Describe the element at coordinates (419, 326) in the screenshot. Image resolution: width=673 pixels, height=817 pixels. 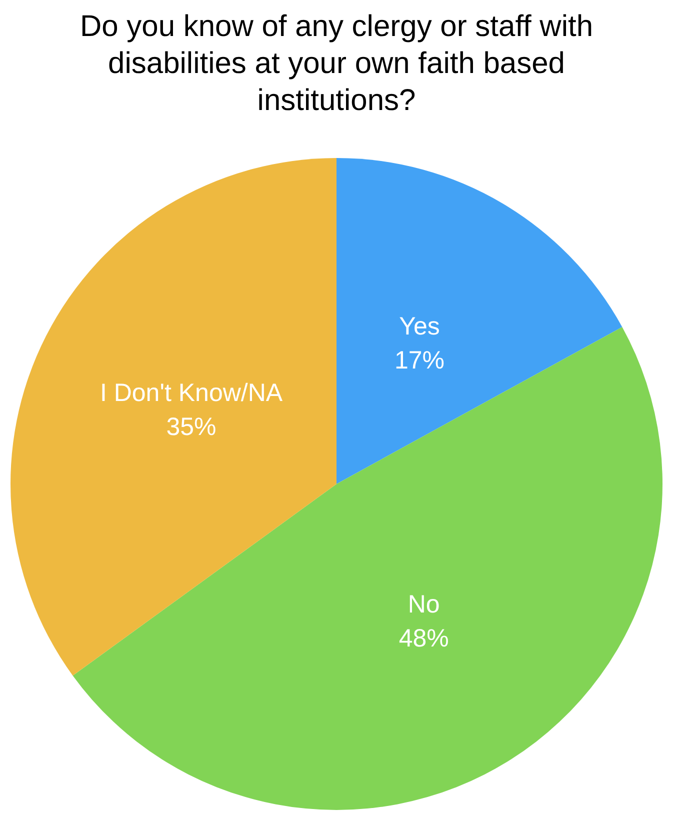
I see `slice-label: Yes` at that location.